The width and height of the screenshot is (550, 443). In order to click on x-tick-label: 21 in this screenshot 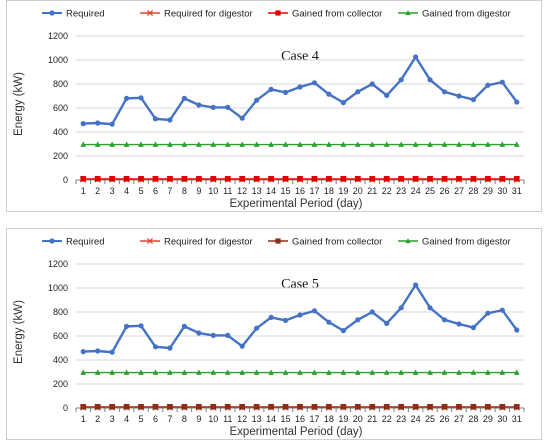, I will do `click(372, 191)`.